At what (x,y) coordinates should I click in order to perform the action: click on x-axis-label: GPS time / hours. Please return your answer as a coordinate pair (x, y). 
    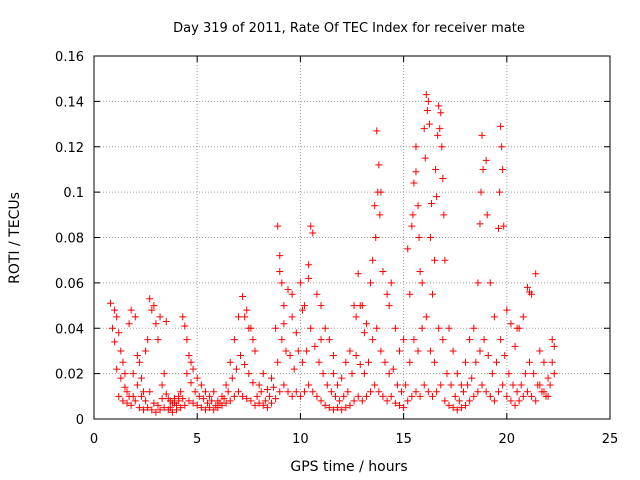
    Looking at the image, I should click on (348, 467).